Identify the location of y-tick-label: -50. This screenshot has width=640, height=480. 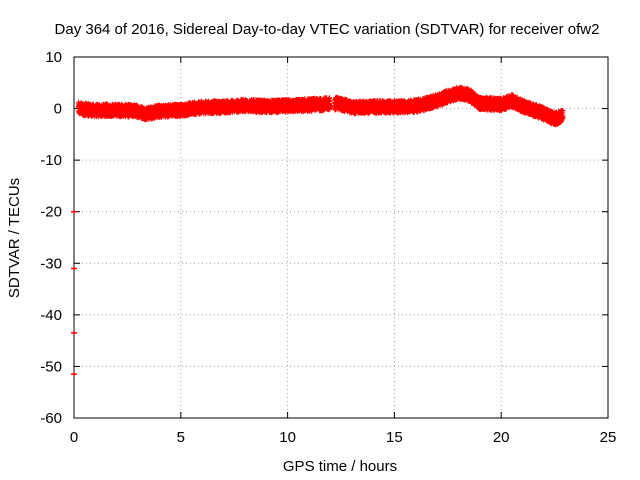
(51, 366).